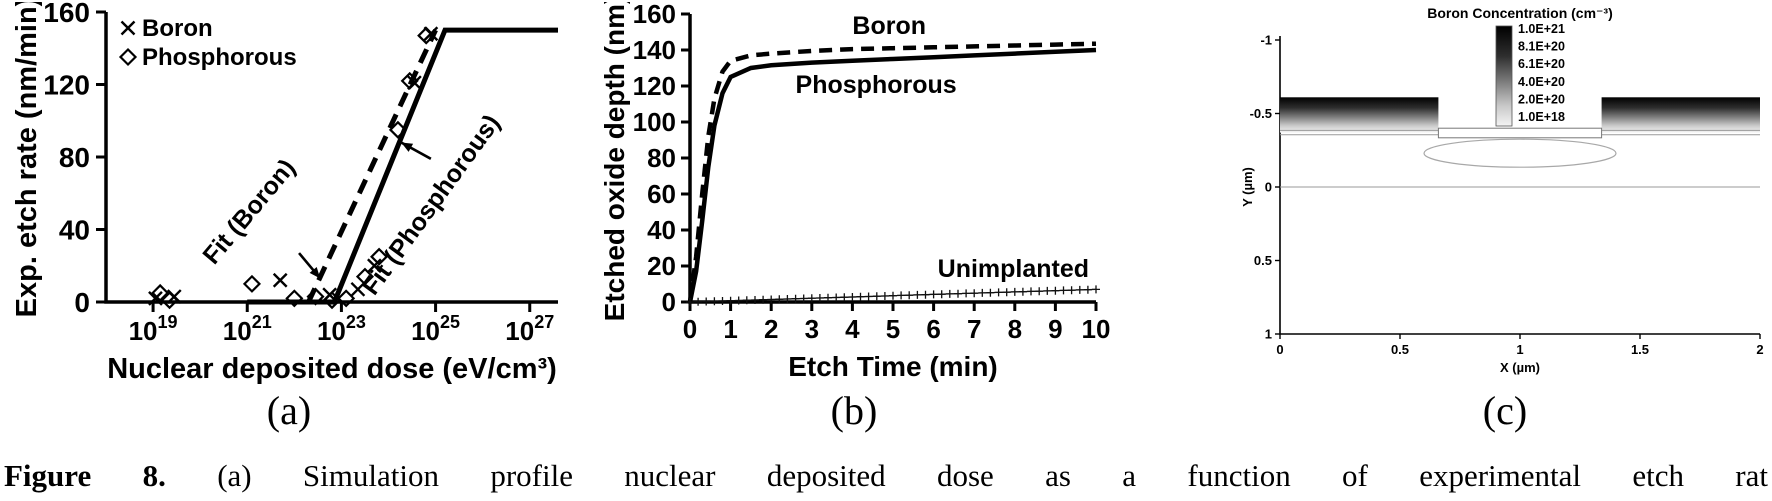  Describe the element at coordinates (1266, 40) in the screenshot. I see `y-tick-label: -1` at that location.